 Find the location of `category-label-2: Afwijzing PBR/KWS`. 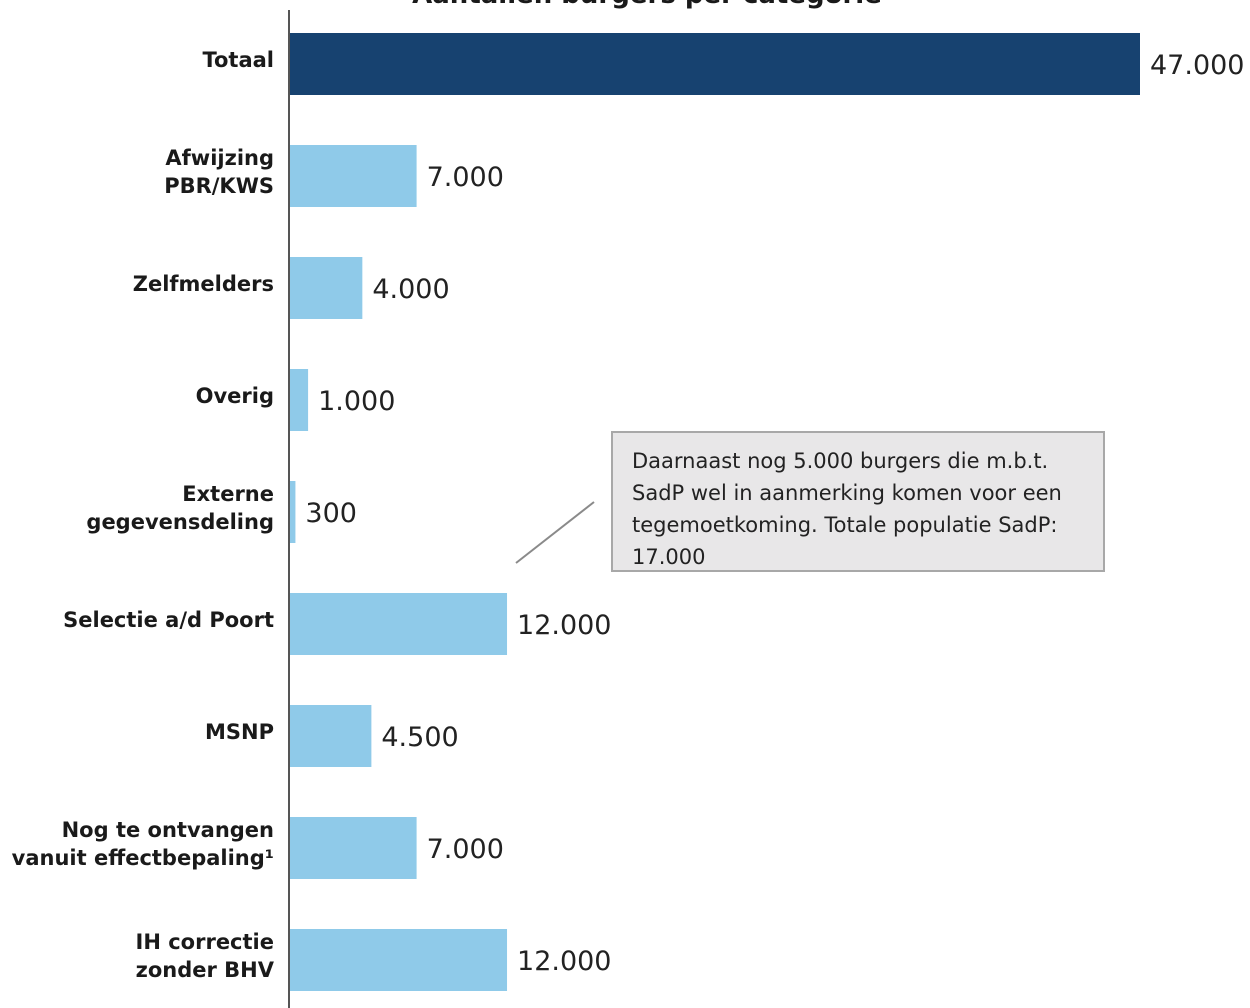

category-label-2: Afwijzing PBR/KWS is located at coordinates (219, 172).